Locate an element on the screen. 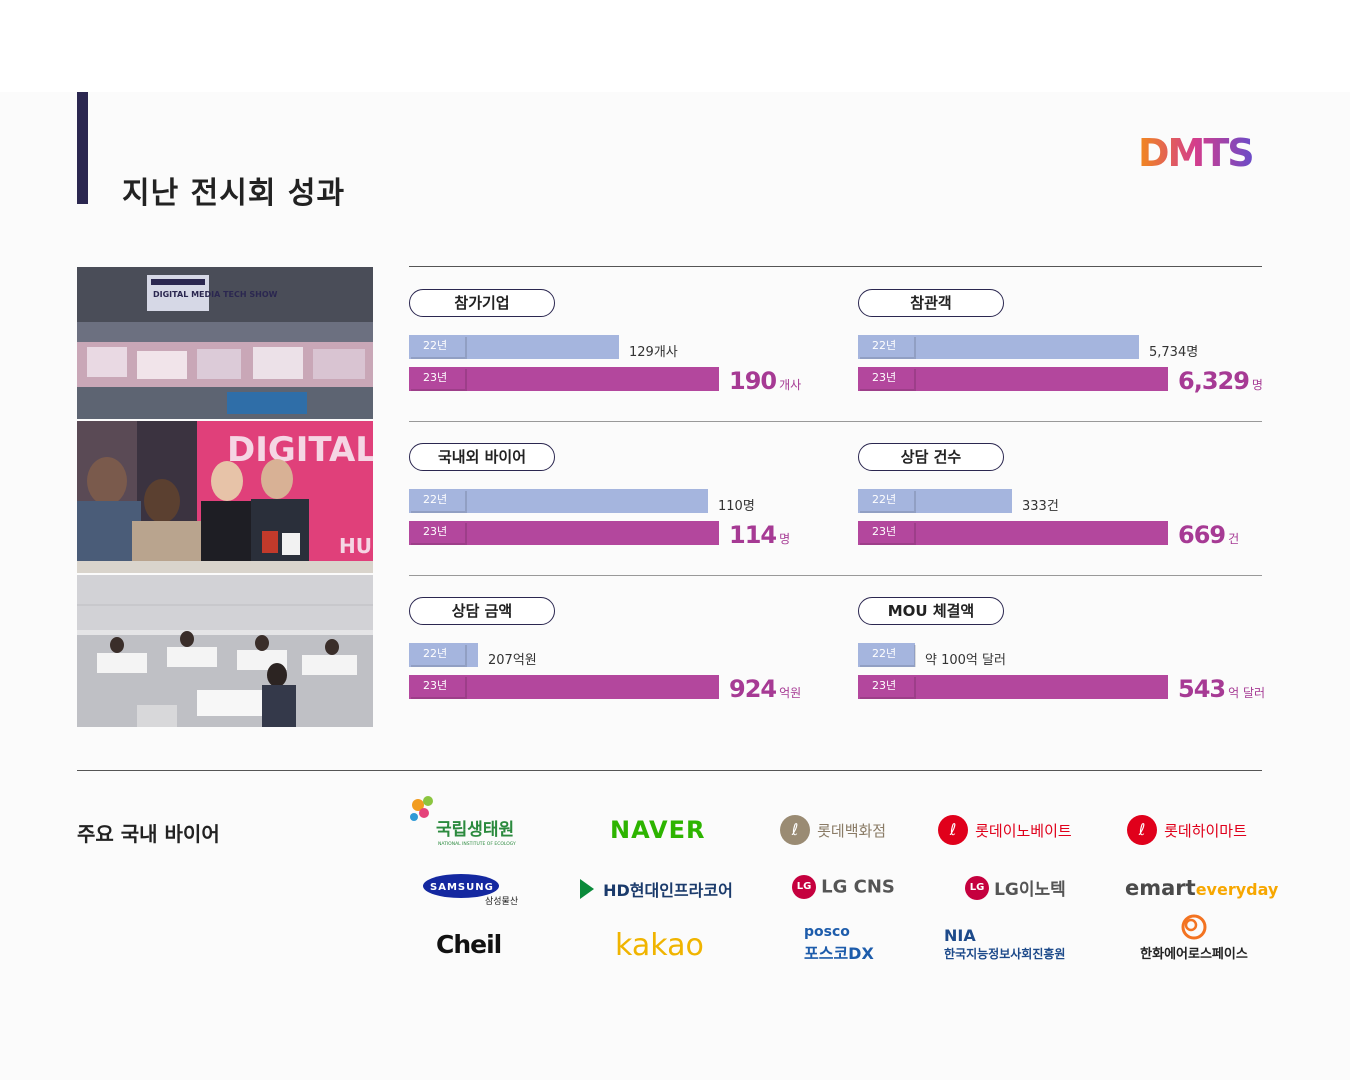 The height and width of the screenshot is (1080, 1350). cur-year-value: 190 개사 is located at coordinates (765, 381).